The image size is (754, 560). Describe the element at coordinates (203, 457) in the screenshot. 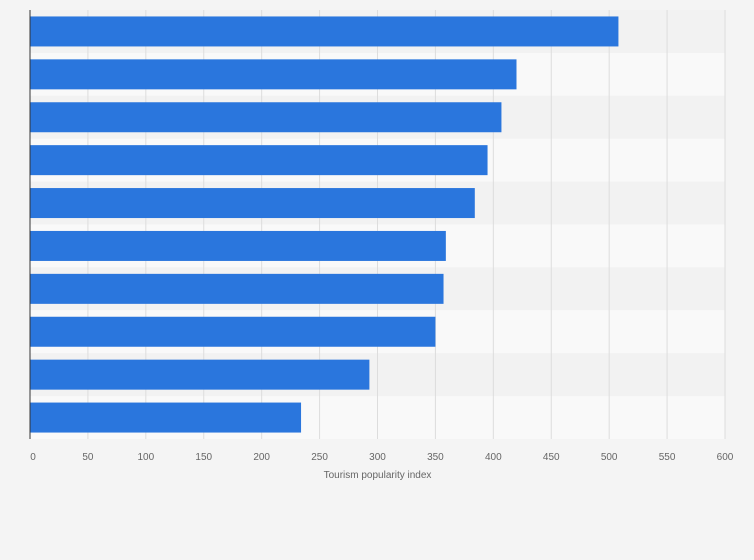

I see `x-tick-label: 150` at that location.